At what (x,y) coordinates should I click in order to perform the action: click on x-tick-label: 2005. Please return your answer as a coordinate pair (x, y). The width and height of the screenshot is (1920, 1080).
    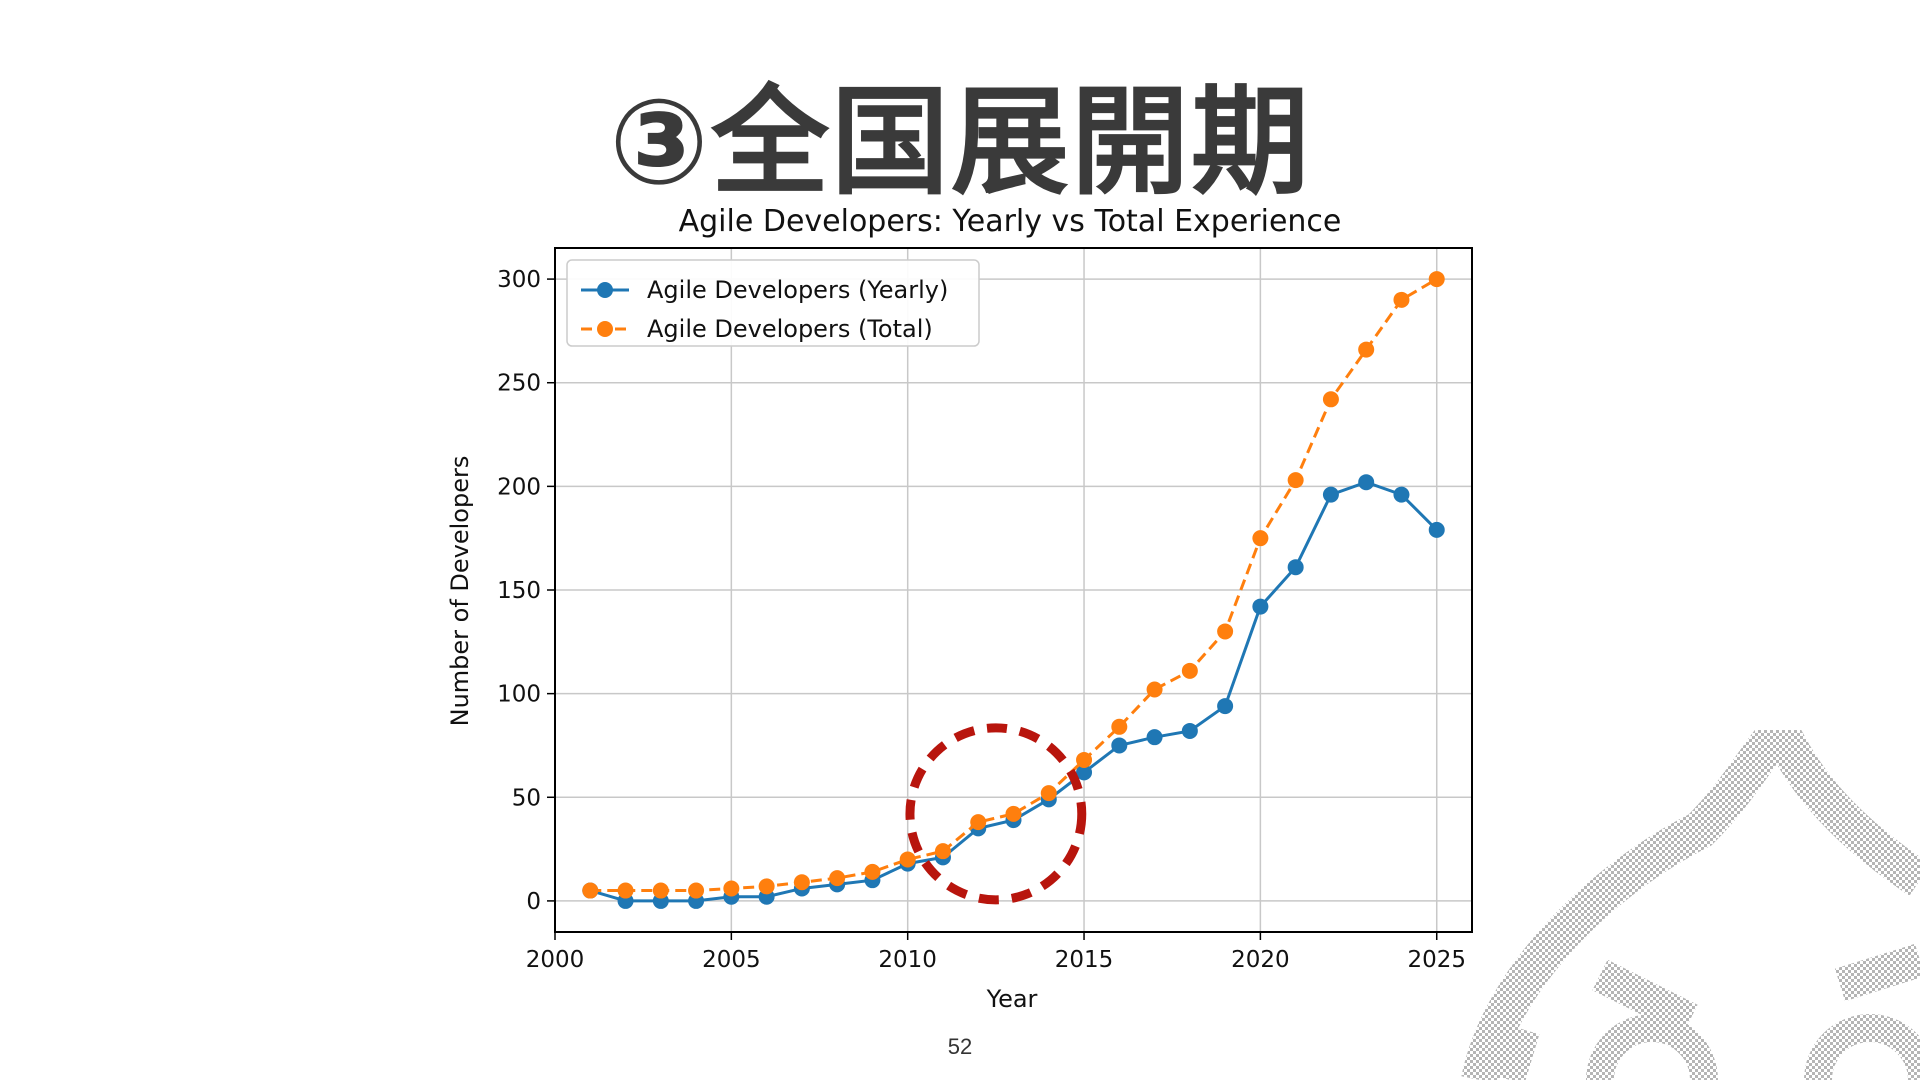
    Looking at the image, I should click on (731, 960).